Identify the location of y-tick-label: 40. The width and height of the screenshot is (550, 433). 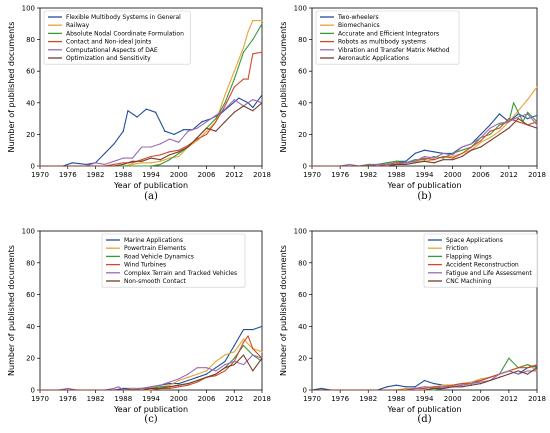
(30, 103).